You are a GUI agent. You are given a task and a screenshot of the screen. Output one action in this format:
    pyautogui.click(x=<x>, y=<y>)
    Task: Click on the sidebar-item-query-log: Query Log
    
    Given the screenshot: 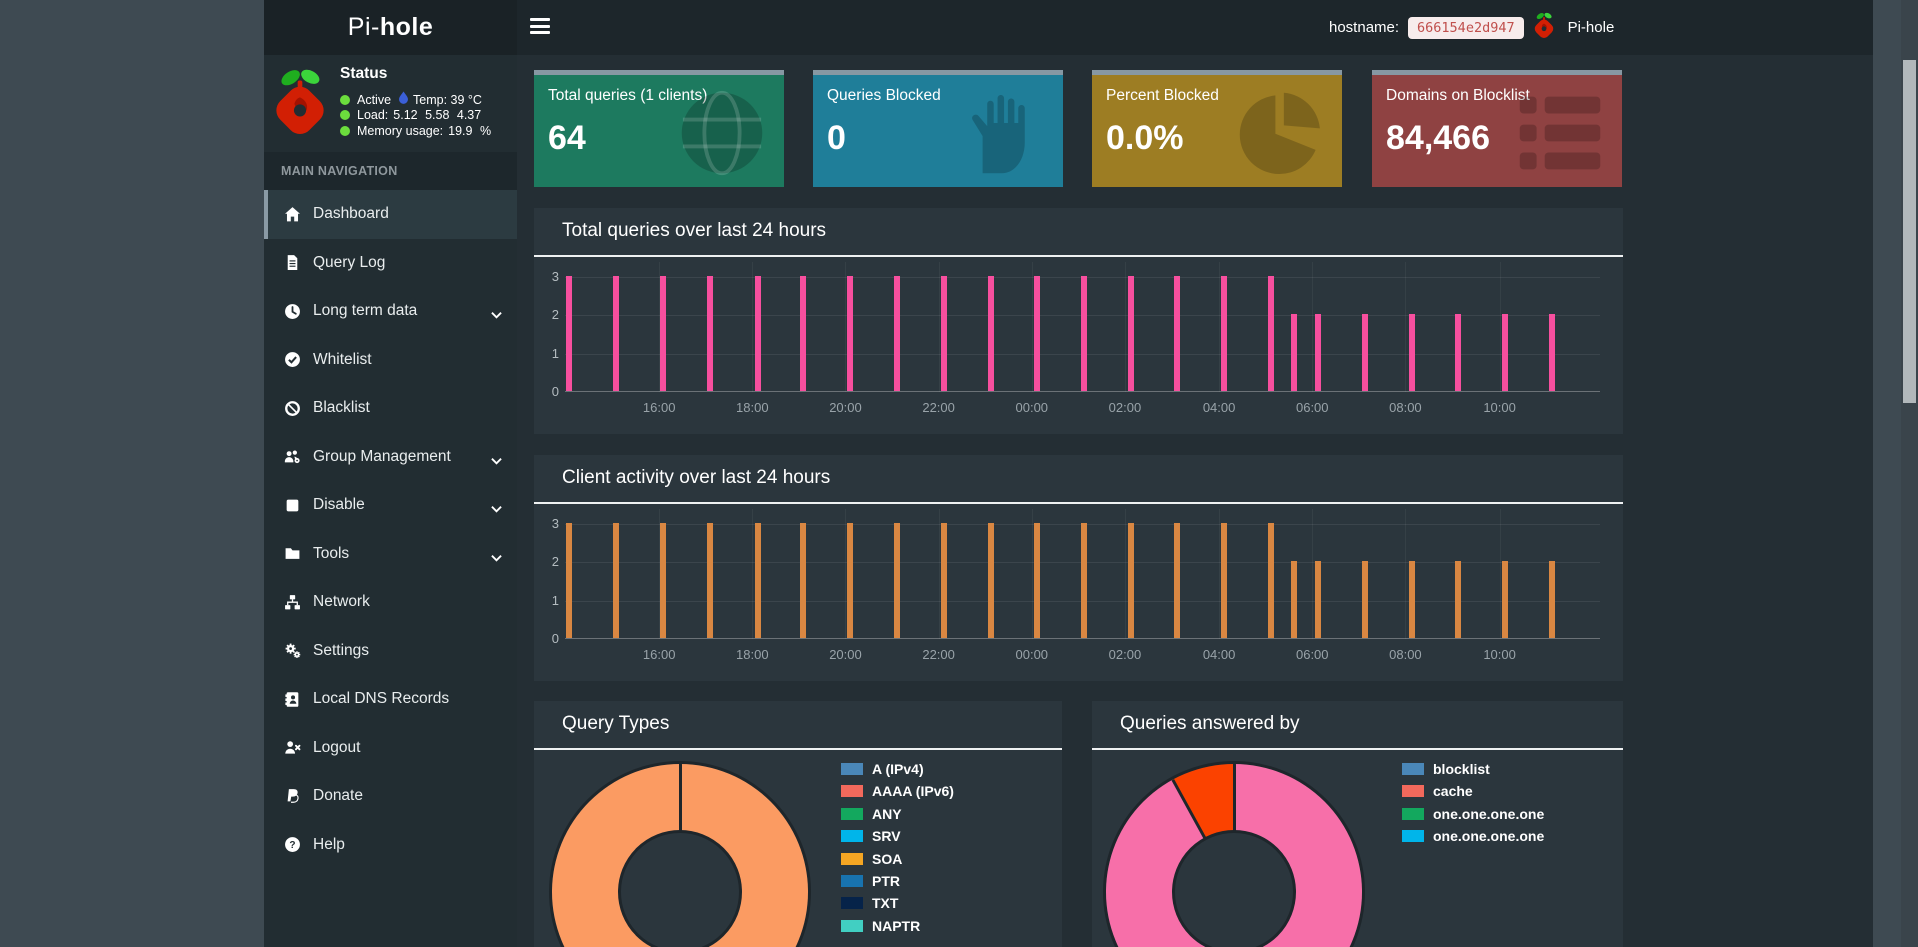 What is the action you would take?
    pyautogui.click(x=390, y=263)
    